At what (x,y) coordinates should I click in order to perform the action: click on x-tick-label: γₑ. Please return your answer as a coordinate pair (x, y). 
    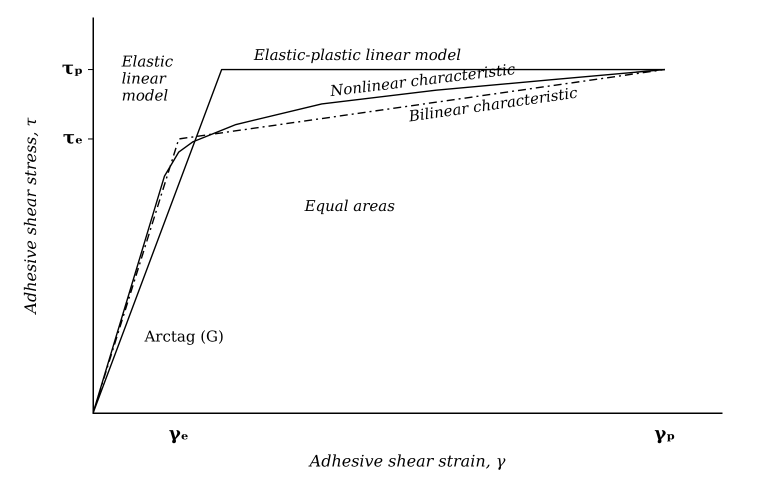
    Looking at the image, I should click on (178, 434).